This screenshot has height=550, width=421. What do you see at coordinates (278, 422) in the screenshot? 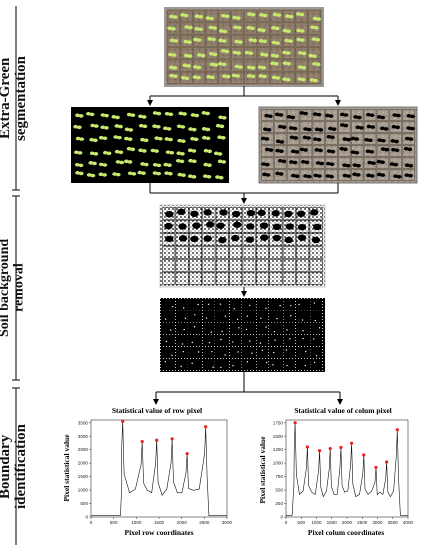
I see `y-tick-label: 1750` at bounding box center [278, 422].